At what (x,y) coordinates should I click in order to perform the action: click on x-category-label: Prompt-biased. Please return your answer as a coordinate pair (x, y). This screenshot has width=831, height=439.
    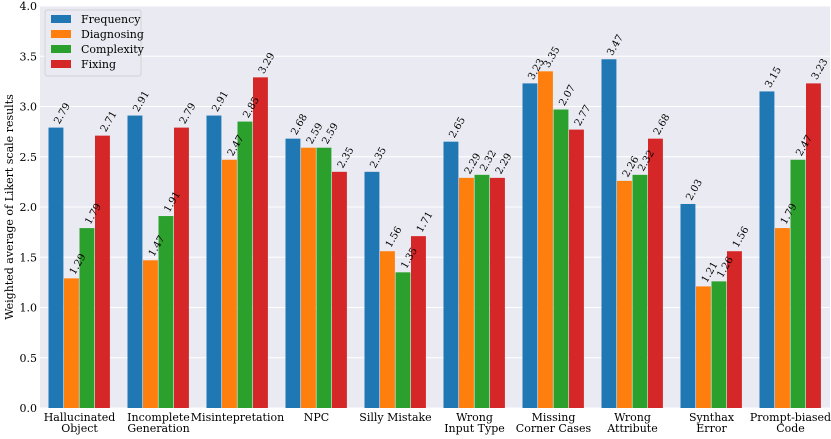
    Looking at the image, I should click on (790, 417).